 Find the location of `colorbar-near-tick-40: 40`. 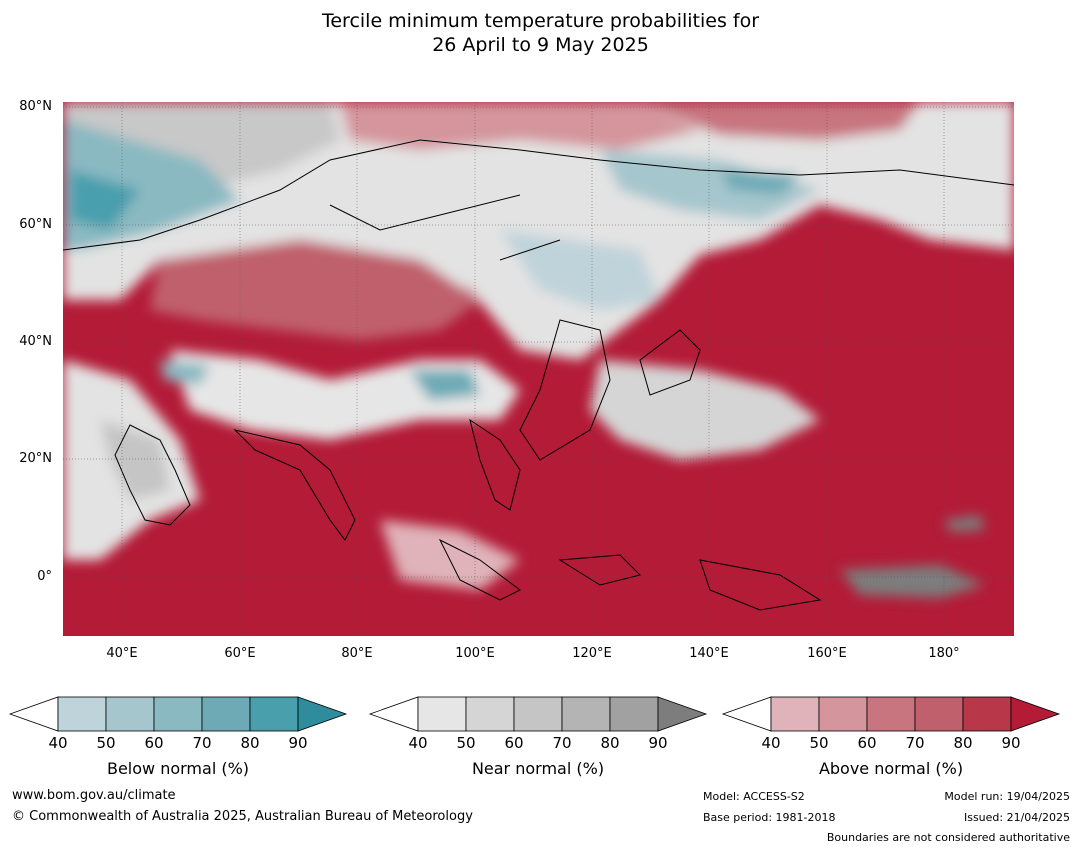

colorbar-near-tick-40: 40 is located at coordinates (417, 743).